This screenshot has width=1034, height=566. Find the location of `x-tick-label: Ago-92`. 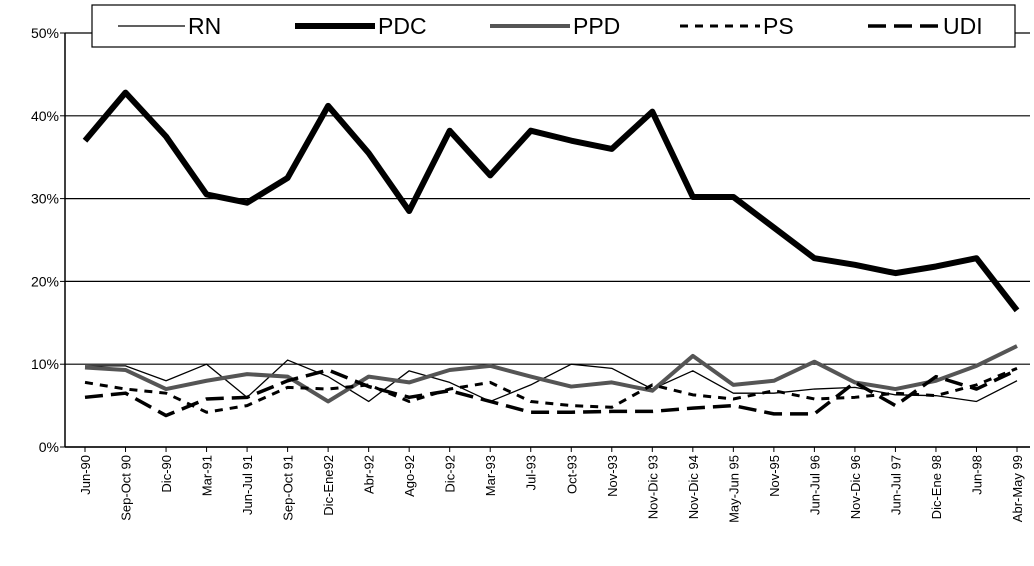

x-tick-label: Ago-92 is located at coordinates (409, 476).